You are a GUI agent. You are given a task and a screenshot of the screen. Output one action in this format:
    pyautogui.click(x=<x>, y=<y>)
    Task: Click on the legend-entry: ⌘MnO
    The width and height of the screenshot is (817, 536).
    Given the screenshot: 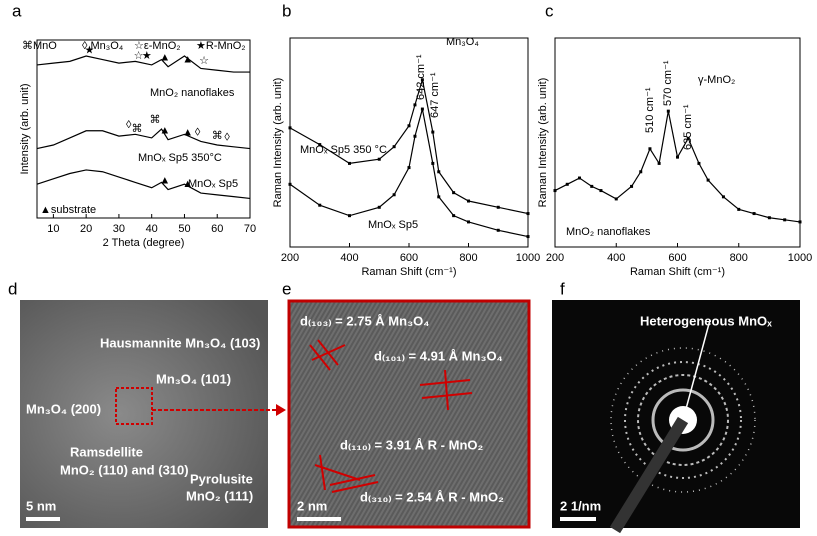 What is the action you would take?
    pyautogui.click(x=39, y=46)
    